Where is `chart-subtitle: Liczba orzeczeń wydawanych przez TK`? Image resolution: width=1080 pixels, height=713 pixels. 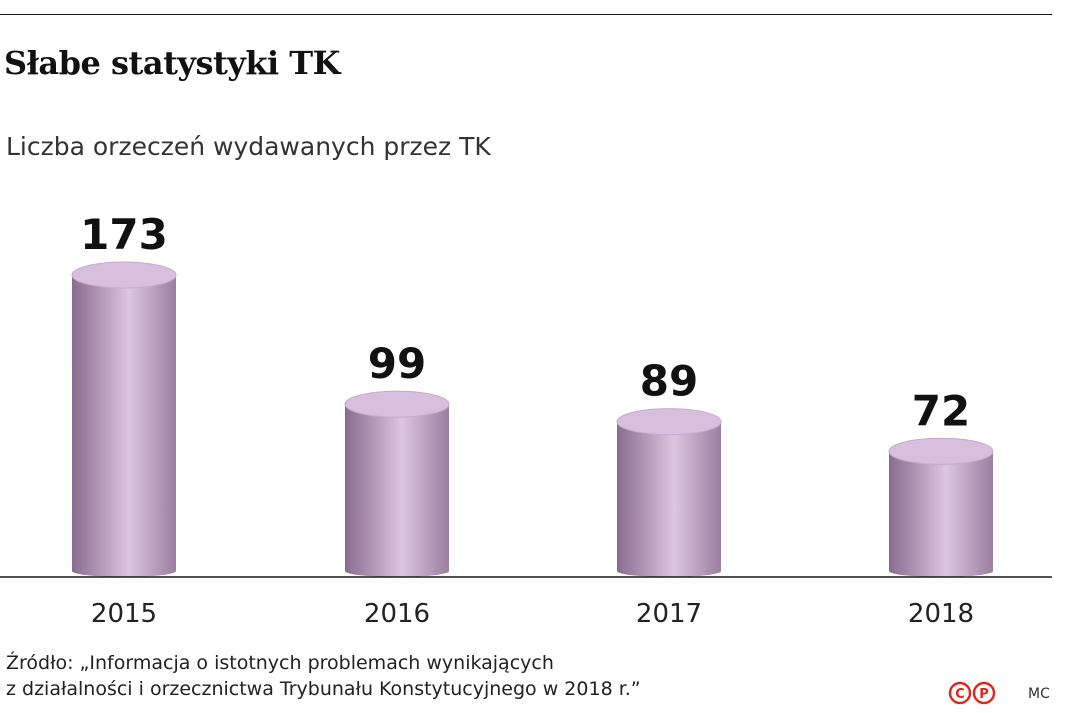 chart-subtitle: Liczba orzeczeń wydawanych przez TK is located at coordinates (248, 146).